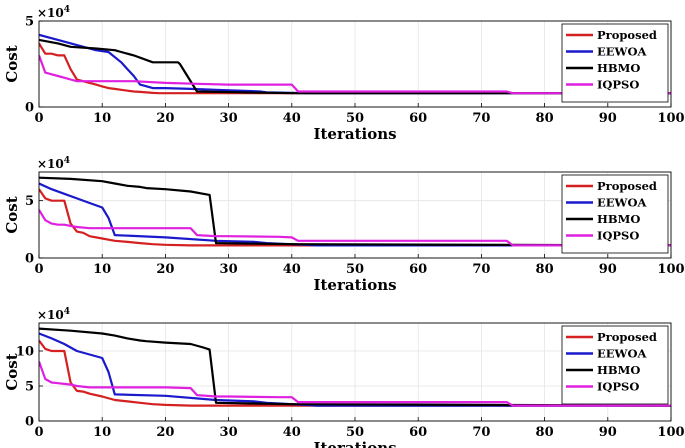 This screenshot has width=685, height=448. What do you see at coordinates (25, 352) in the screenshot?
I see `y-tick-label: 10` at bounding box center [25, 352].